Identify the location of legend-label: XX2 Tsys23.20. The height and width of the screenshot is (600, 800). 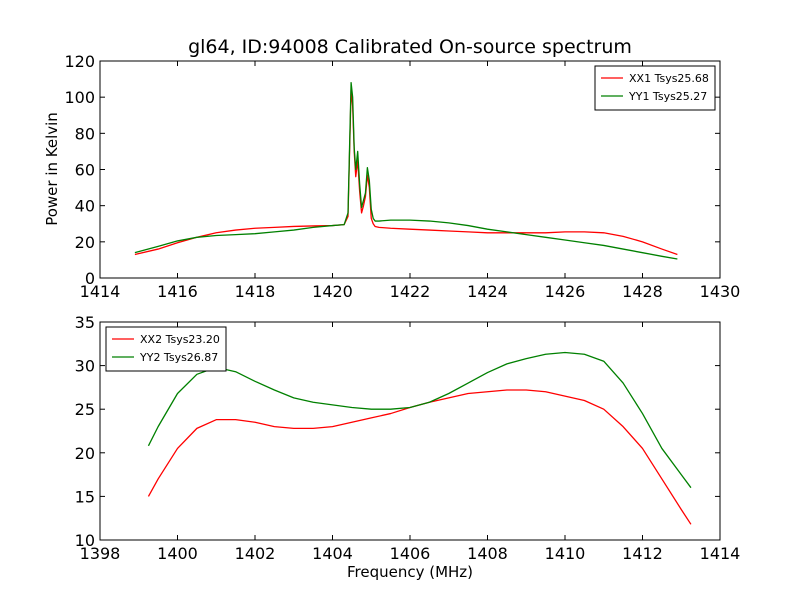
(180, 339).